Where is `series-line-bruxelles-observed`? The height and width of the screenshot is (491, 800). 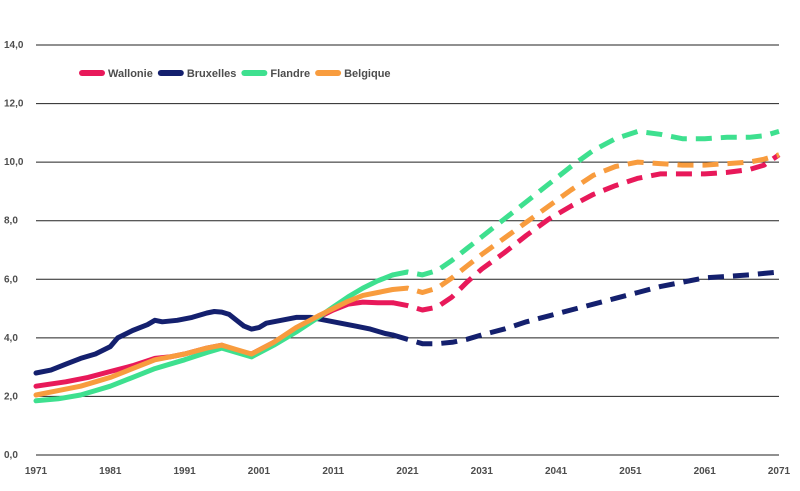 series-line-bruxelles-observed is located at coordinates (214, 342).